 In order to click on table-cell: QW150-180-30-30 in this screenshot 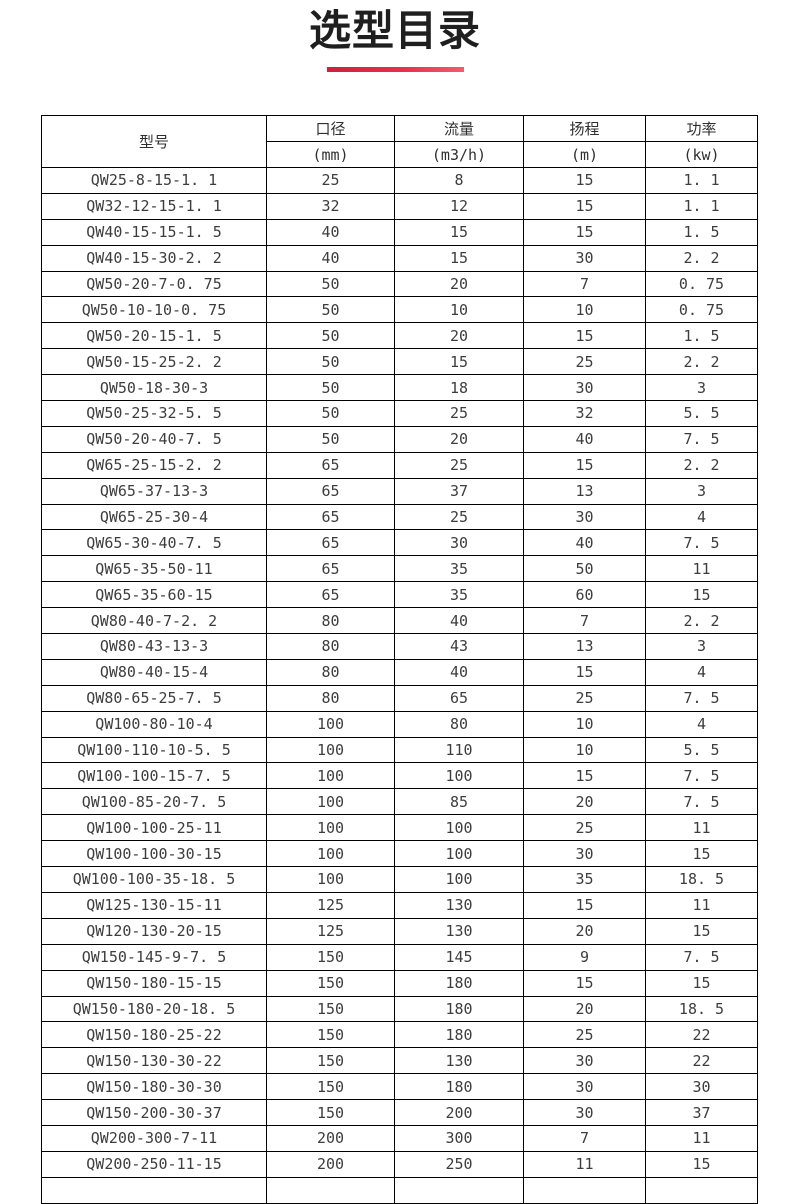, I will do `click(154, 1087)`.